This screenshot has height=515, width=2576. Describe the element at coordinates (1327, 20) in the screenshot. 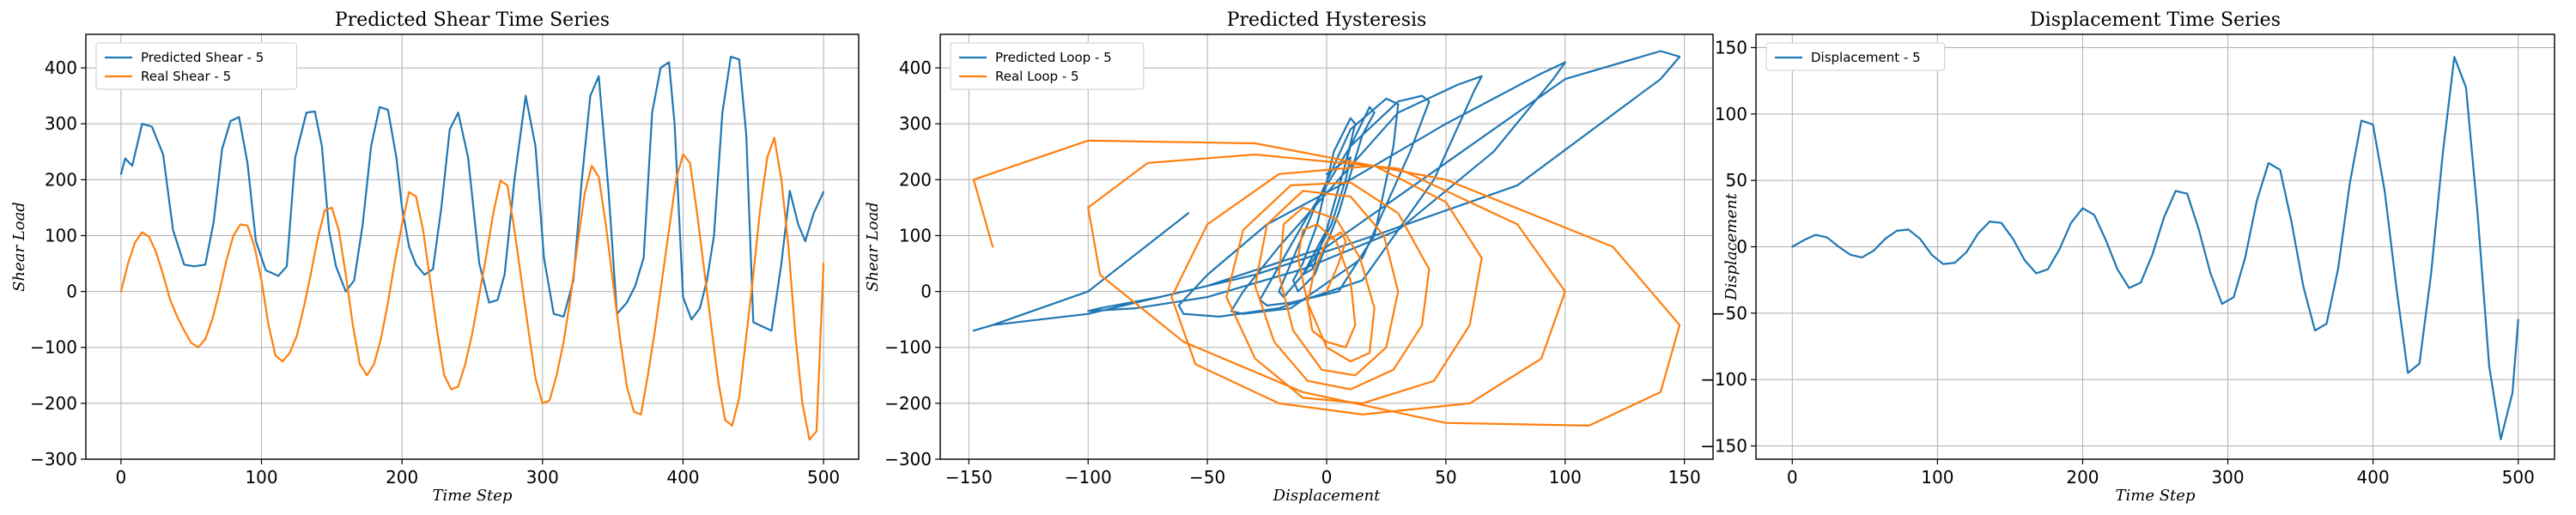

I see `panel-title: Predicted Hysteresis` at that location.